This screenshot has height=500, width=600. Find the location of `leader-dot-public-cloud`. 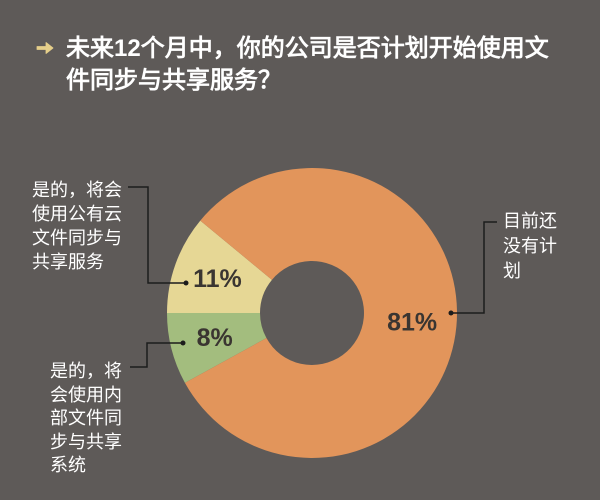

leader-dot-public-cloud is located at coordinates (186, 283).